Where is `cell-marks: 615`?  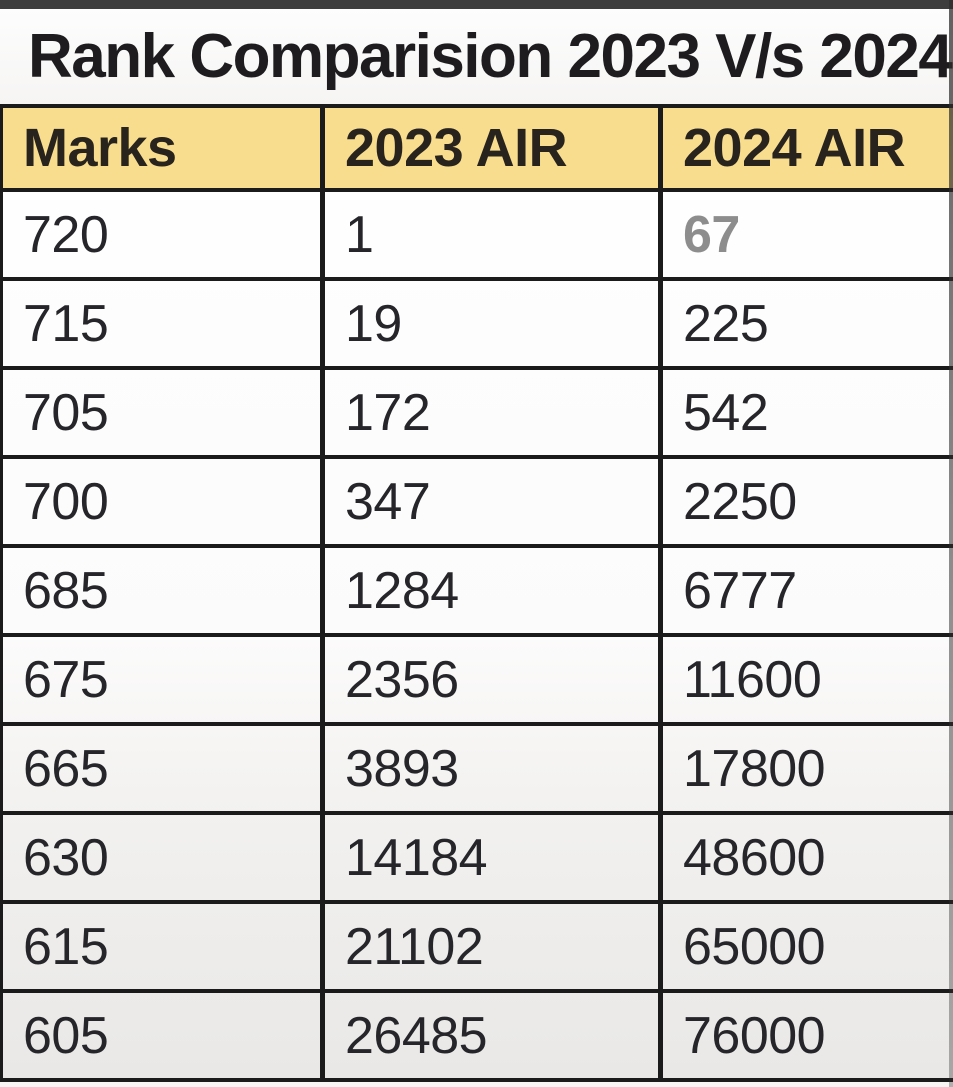
cell-marks: 615 is located at coordinates (164, 946).